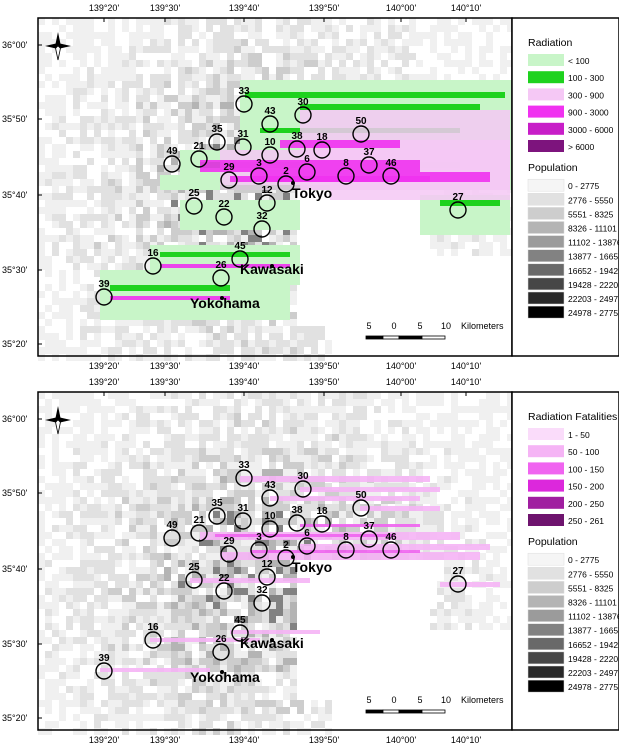  What do you see at coordinates (586, 487) in the screenshot?
I see `legend-label: 150 - 200` at bounding box center [586, 487].